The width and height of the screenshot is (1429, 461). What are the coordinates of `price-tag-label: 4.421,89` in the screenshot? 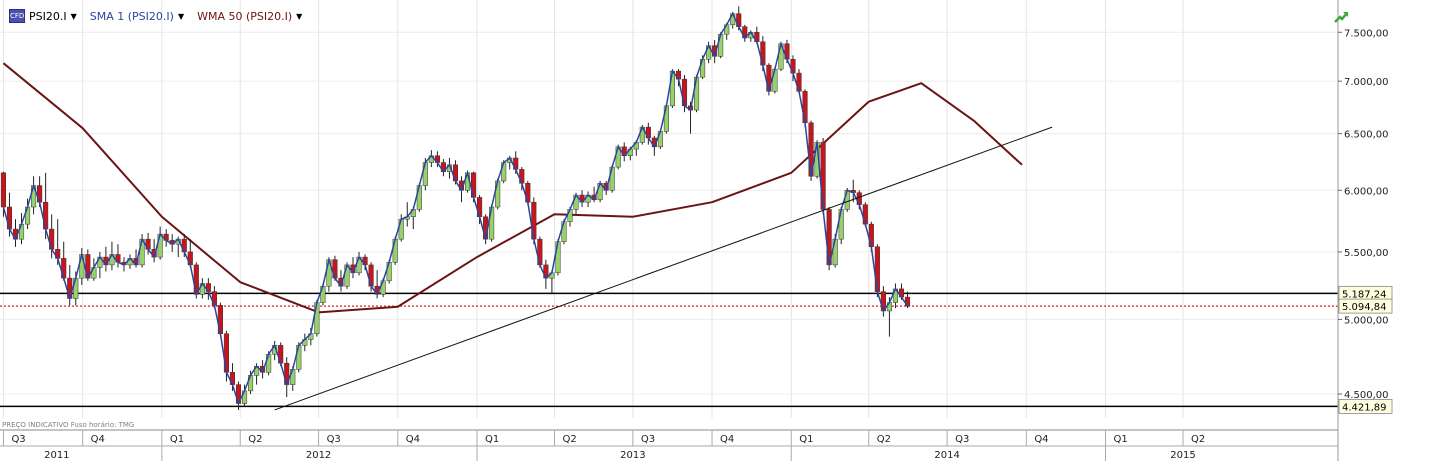 It's located at (1364, 407).